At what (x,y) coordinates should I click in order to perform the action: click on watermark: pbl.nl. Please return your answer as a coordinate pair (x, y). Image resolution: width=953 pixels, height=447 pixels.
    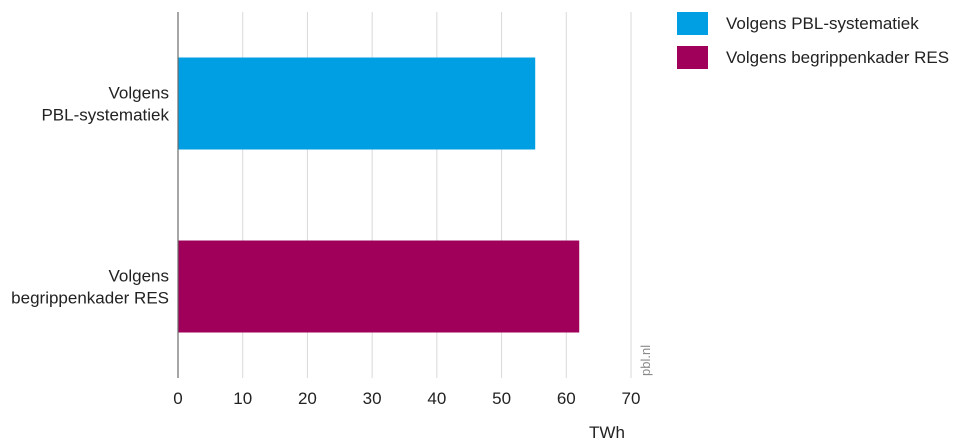
    Looking at the image, I should click on (645, 360).